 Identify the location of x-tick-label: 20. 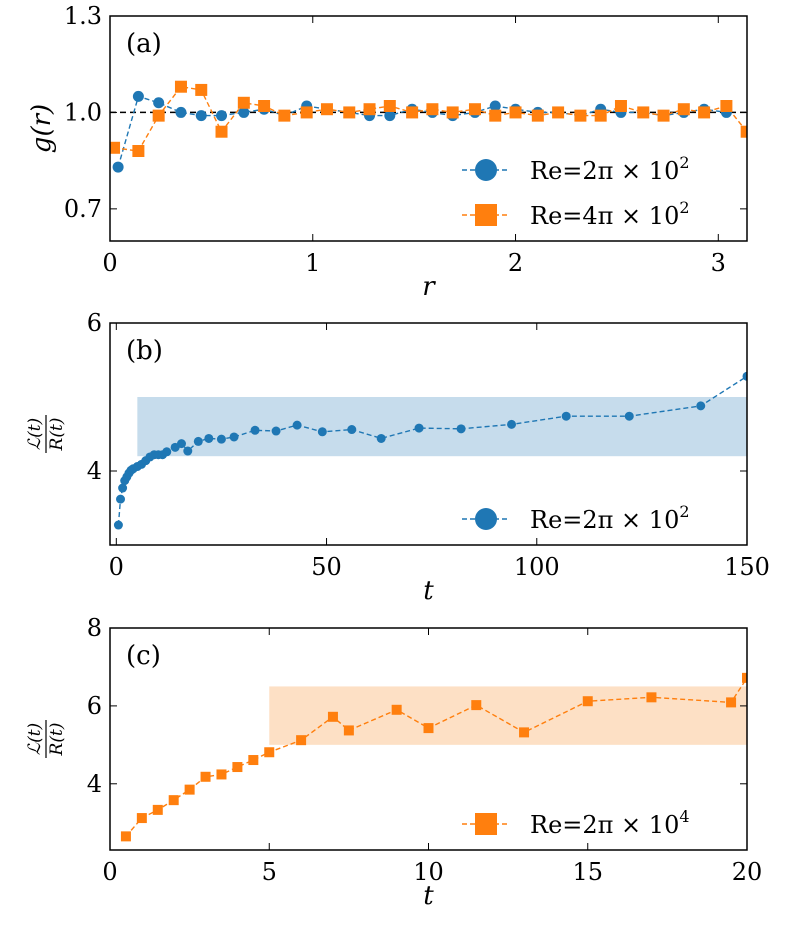
(747, 872).